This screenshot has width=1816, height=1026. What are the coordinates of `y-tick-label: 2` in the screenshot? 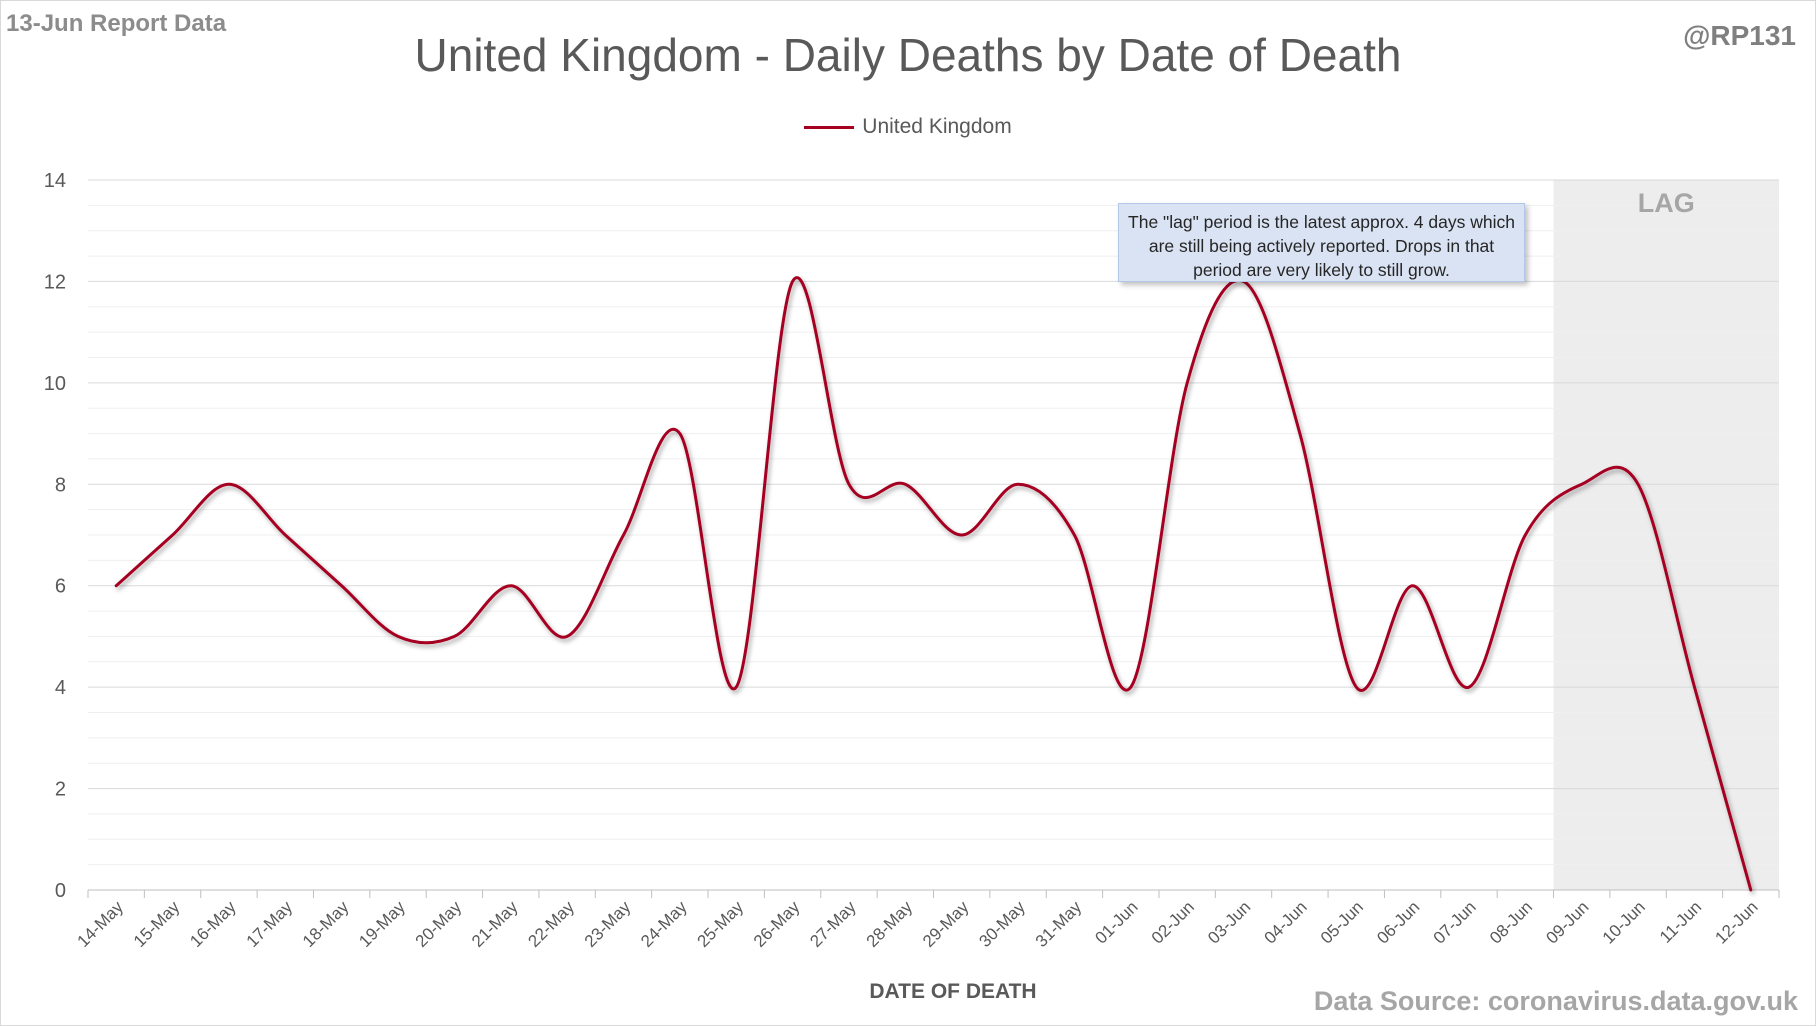 It's located at (60, 790).